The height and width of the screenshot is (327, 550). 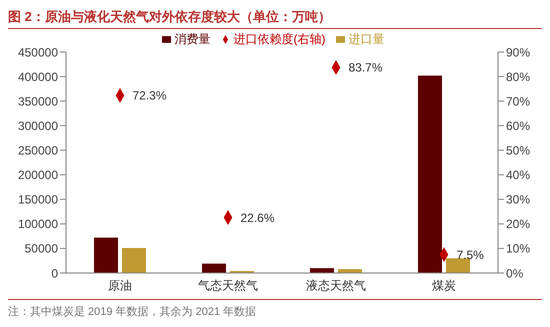 What do you see at coordinates (518, 224) in the screenshot?
I see `y2-tick-label: 20%` at bounding box center [518, 224].